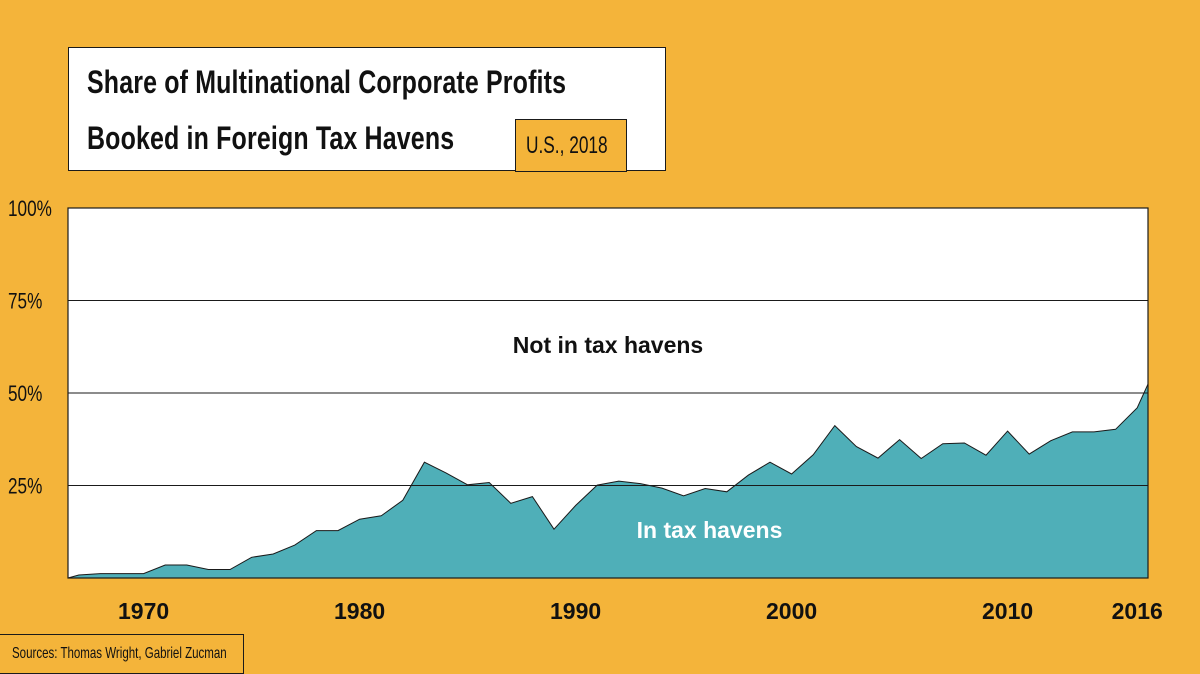 This screenshot has width=1200, height=674. I want to click on x-tick-label: 2010, so click(1007, 611).